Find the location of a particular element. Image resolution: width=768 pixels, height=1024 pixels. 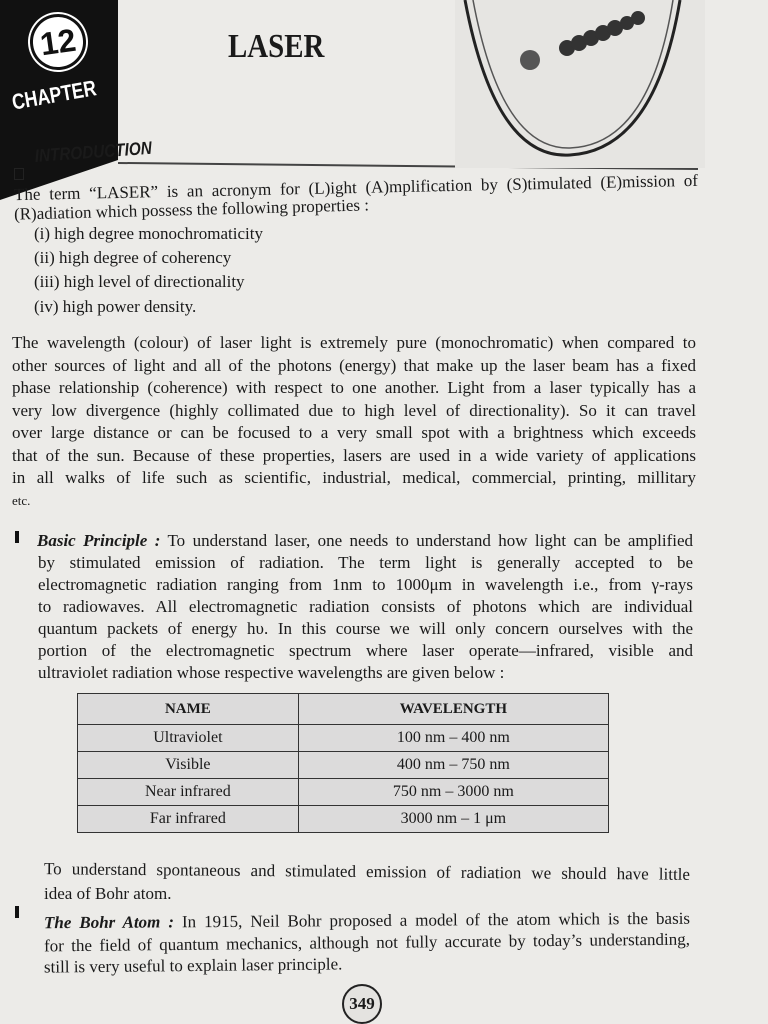

property-item: (iv) high power density. is located at coordinates (115, 306).